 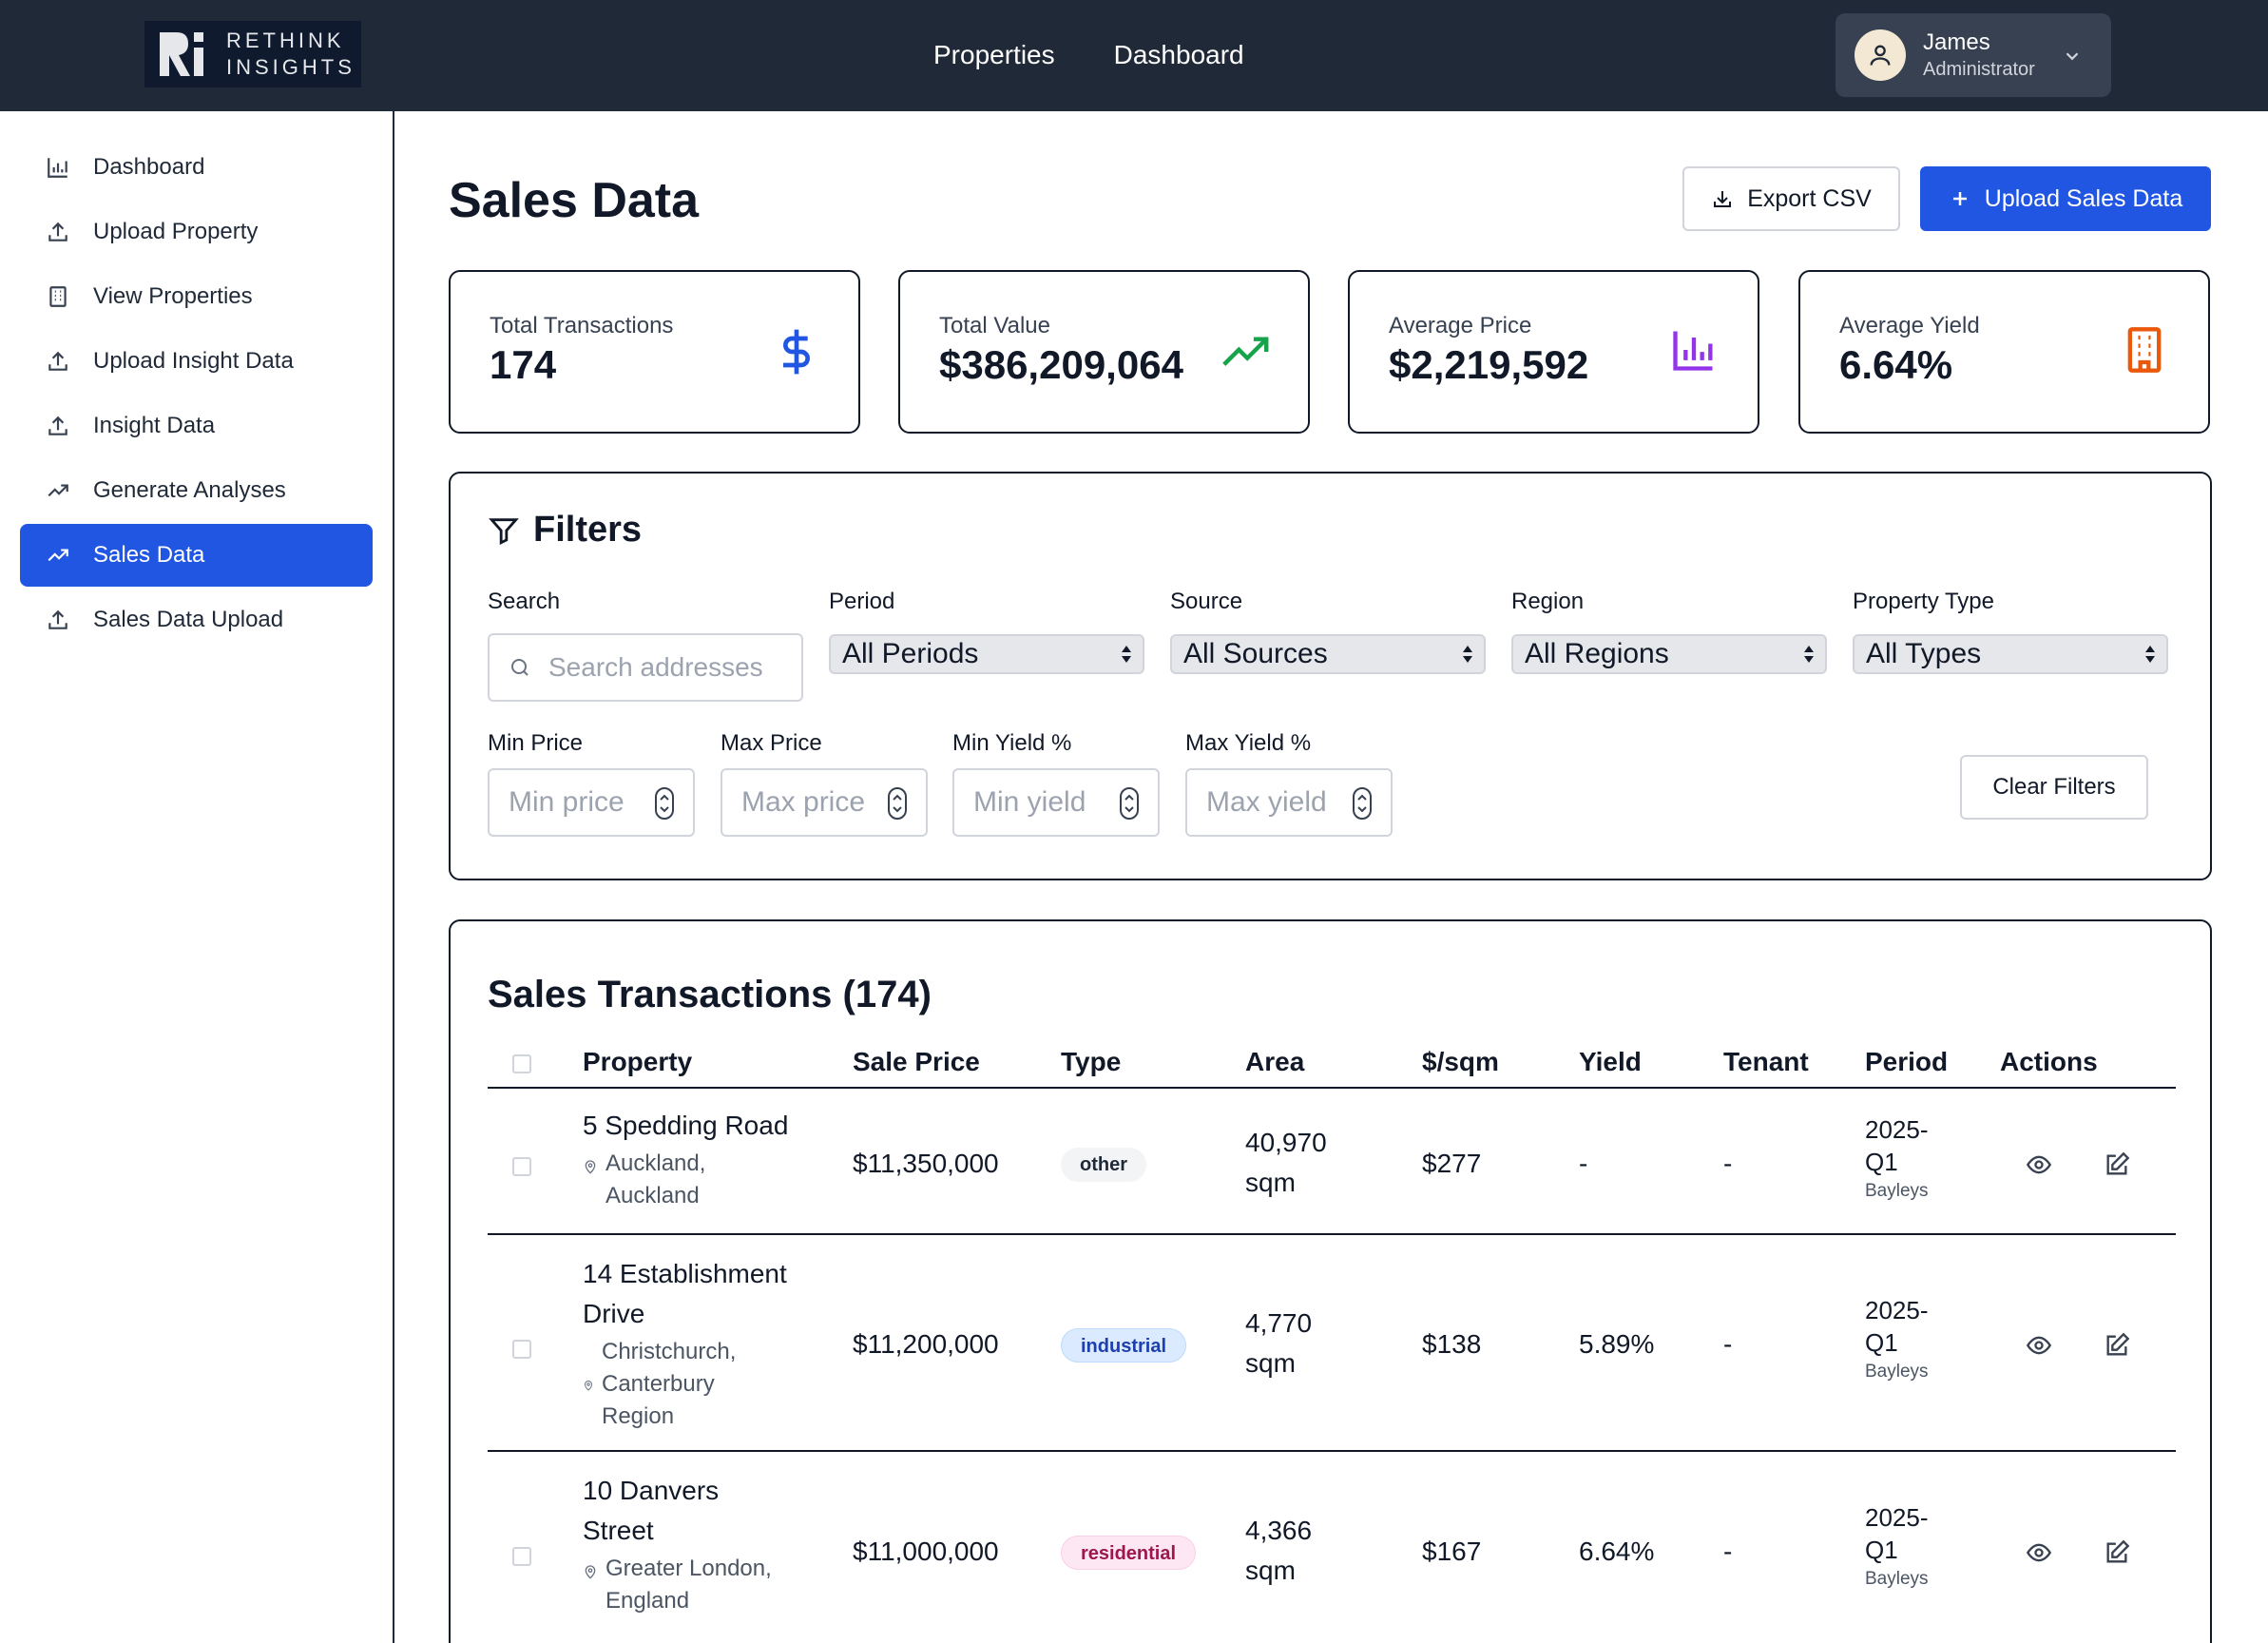 What do you see at coordinates (173, 296) in the screenshot?
I see `sidebar-item-label: View Properties` at bounding box center [173, 296].